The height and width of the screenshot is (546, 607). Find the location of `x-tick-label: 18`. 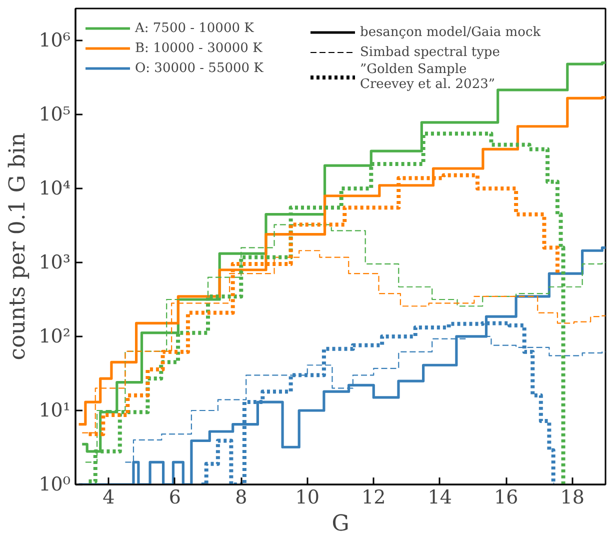

x-tick-label: 18 is located at coordinates (572, 497).